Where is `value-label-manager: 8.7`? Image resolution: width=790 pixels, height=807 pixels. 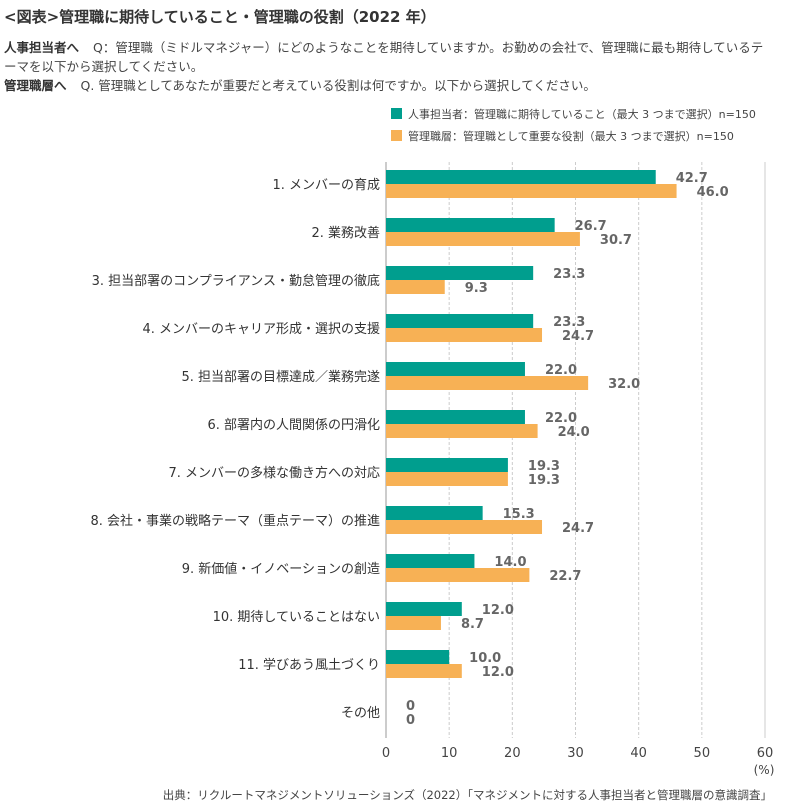
value-label-manager: 8.7 is located at coordinates (472, 624).